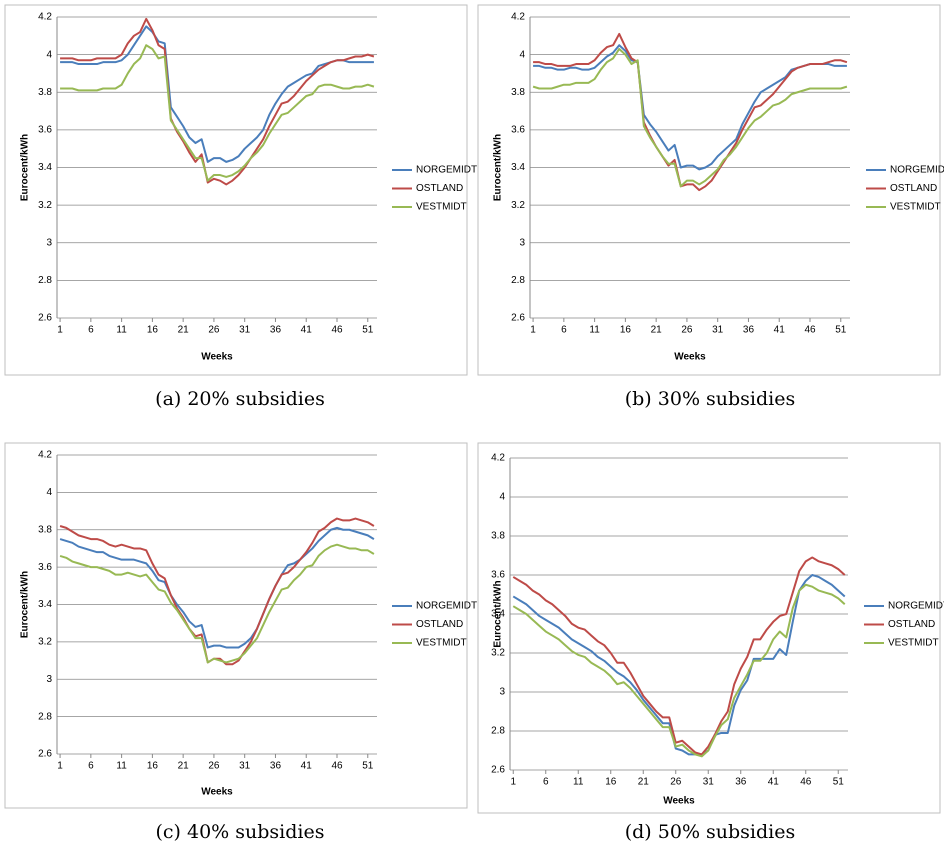 The width and height of the screenshot is (944, 850). What do you see at coordinates (240, 832) in the screenshot?
I see `caption: (c) 40% subsidies` at bounding box center [240, 832].